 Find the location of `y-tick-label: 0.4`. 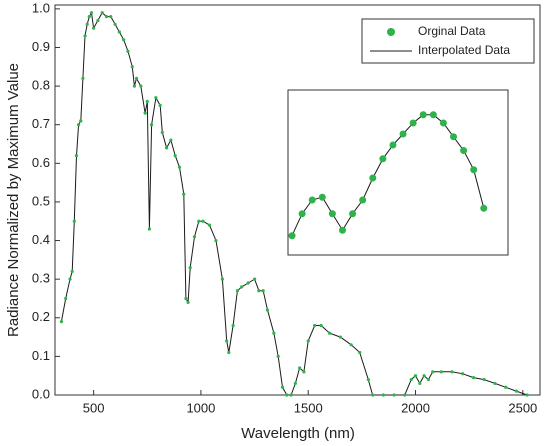

y-tick-label: 0.4 is located at coordinates (41, 239).